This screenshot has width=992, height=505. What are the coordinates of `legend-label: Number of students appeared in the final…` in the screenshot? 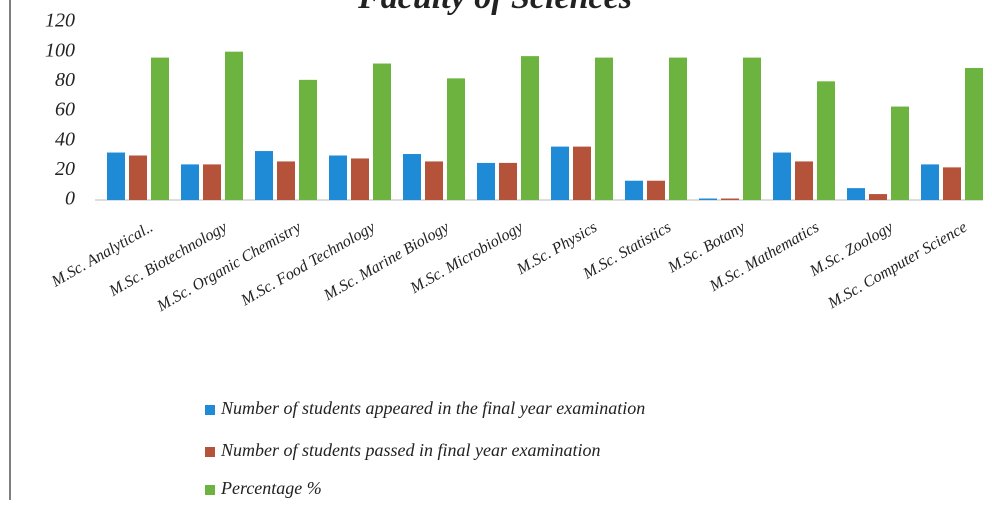 It's located at (432, 408).